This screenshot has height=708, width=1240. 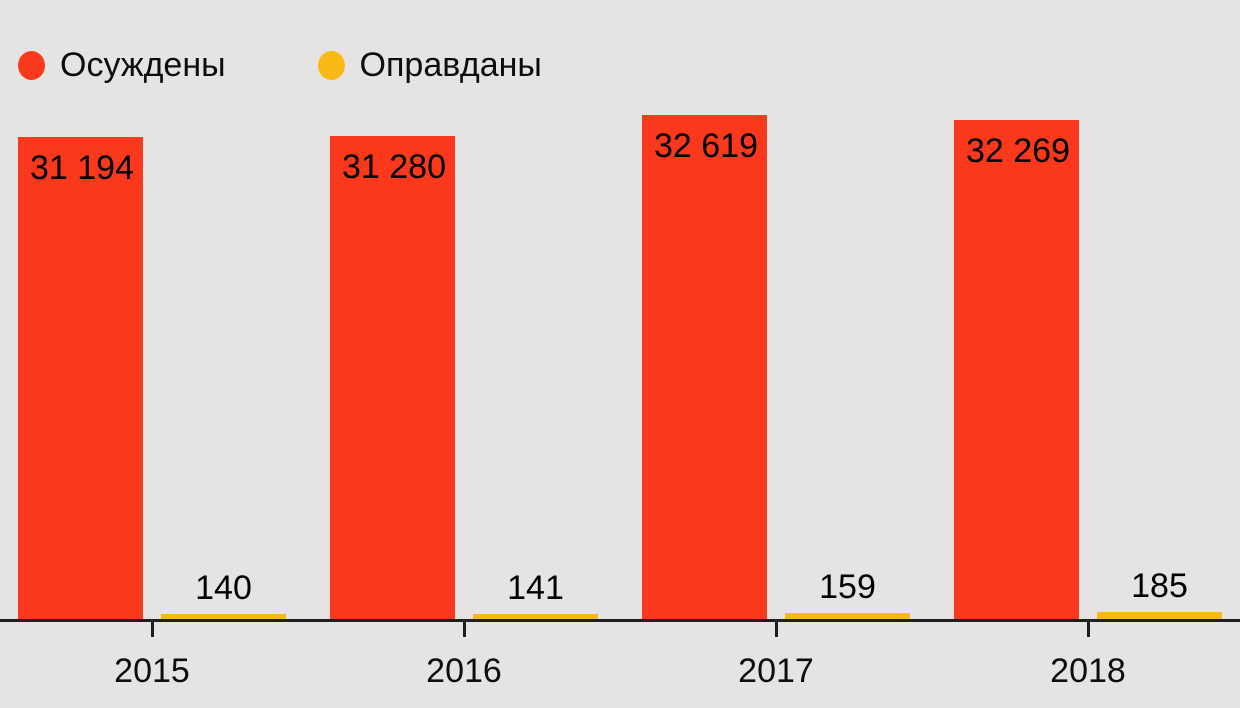 I want to click on acquitted-column-2015: 140, so click(x=223, y=595).